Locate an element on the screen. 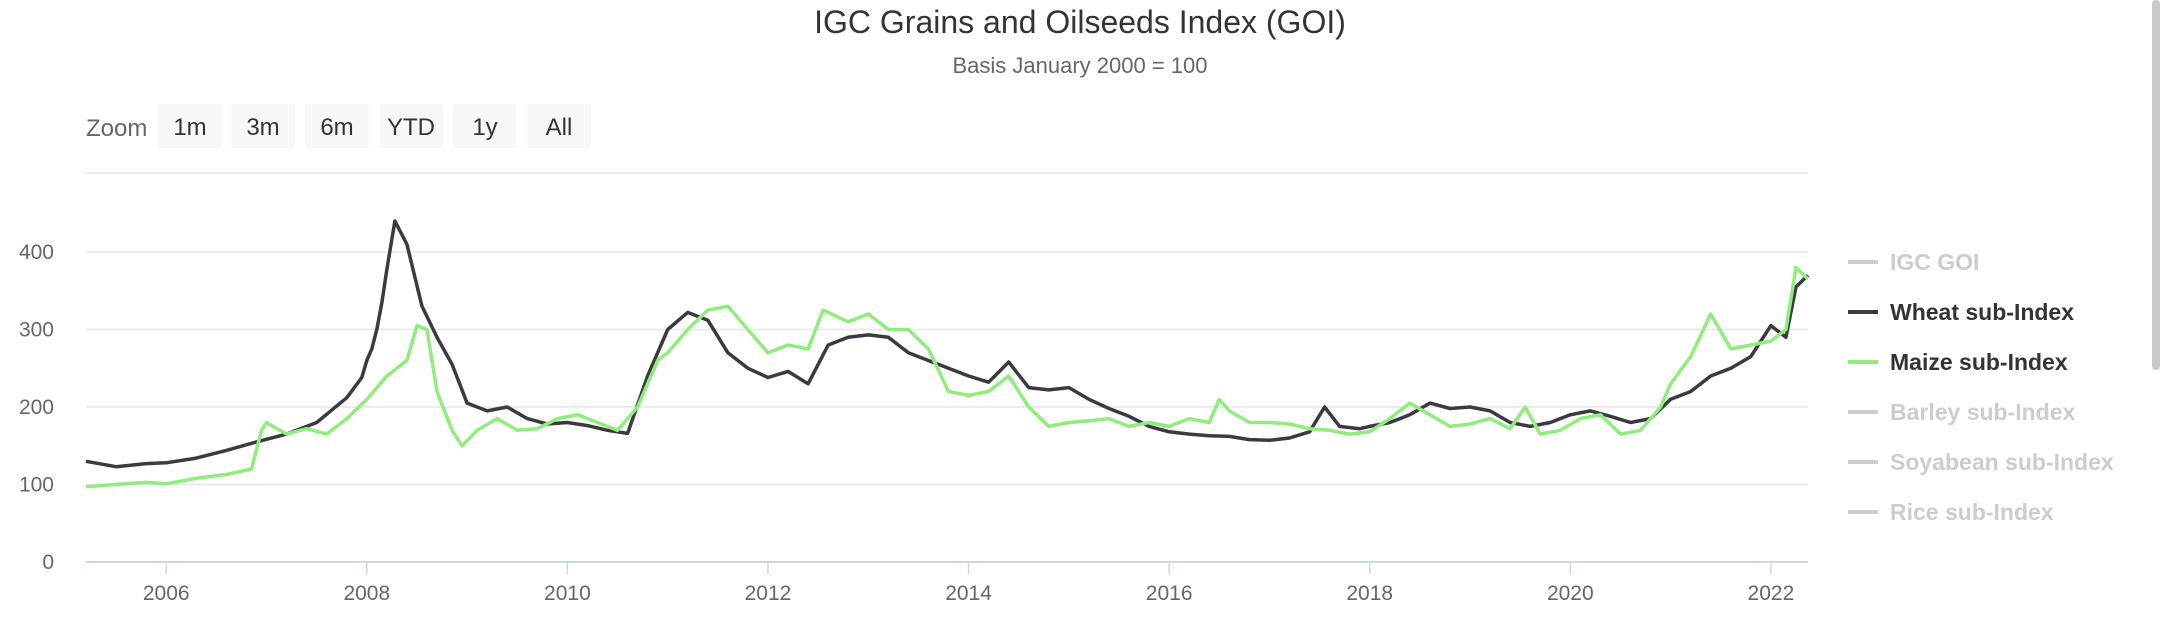 This screenshot has width=2160, height=635. legend-item-igc-goi: IGC GOI is located at coordinates (1913, 262).